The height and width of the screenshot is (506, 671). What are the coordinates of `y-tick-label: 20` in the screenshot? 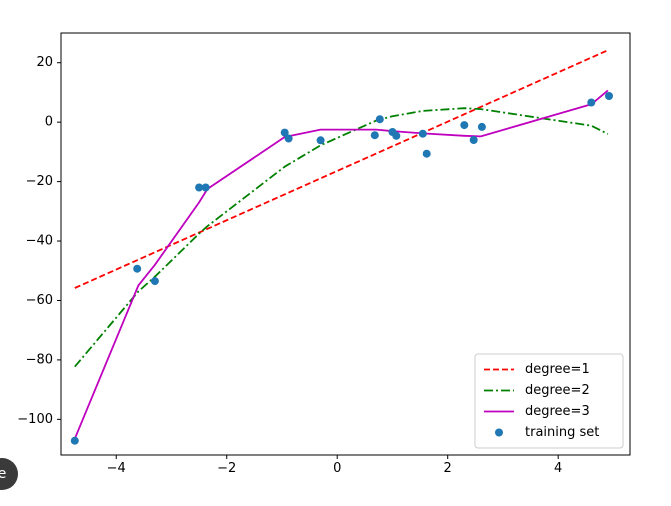 It's located at (44, 62).